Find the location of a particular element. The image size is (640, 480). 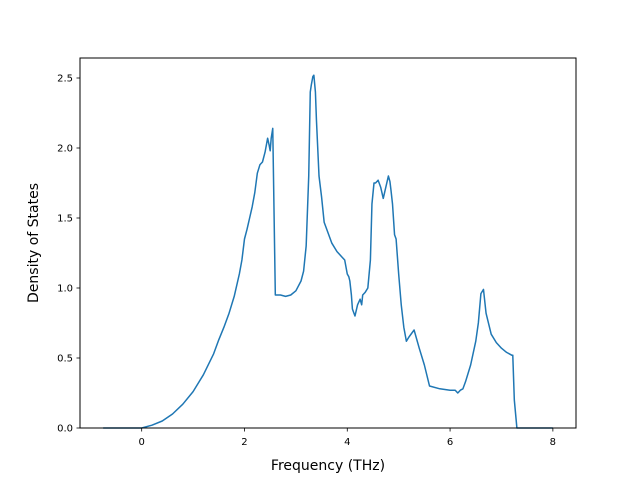

y-tick-label: 2.0 is located at coordinates (65, 149).